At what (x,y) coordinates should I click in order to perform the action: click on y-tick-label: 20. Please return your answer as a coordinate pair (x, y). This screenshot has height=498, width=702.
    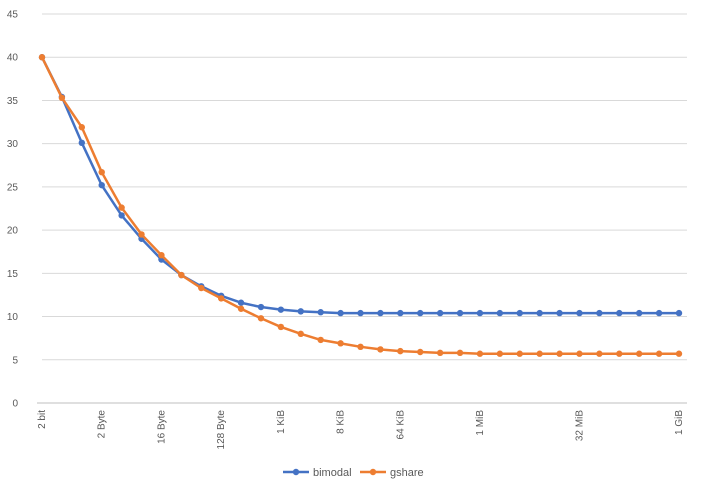
    Looking at the image, I should click on (13, 231).